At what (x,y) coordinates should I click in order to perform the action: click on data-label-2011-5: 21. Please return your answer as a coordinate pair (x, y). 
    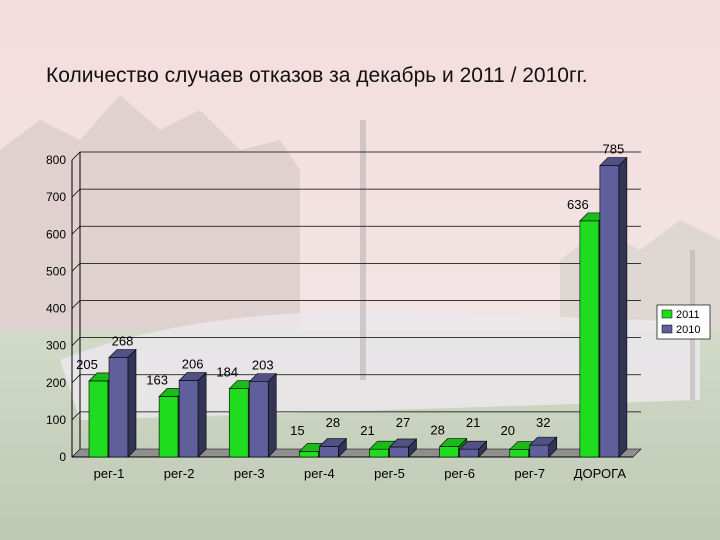
    Looking at the image, I should click on (367, 430).